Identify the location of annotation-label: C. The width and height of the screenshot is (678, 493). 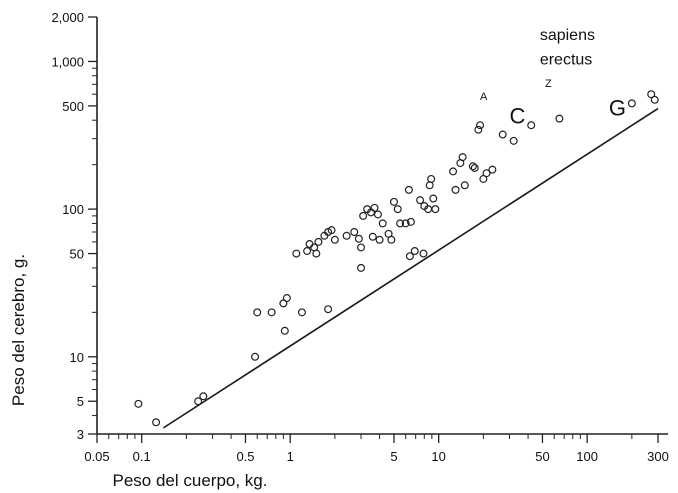
(518, 116).